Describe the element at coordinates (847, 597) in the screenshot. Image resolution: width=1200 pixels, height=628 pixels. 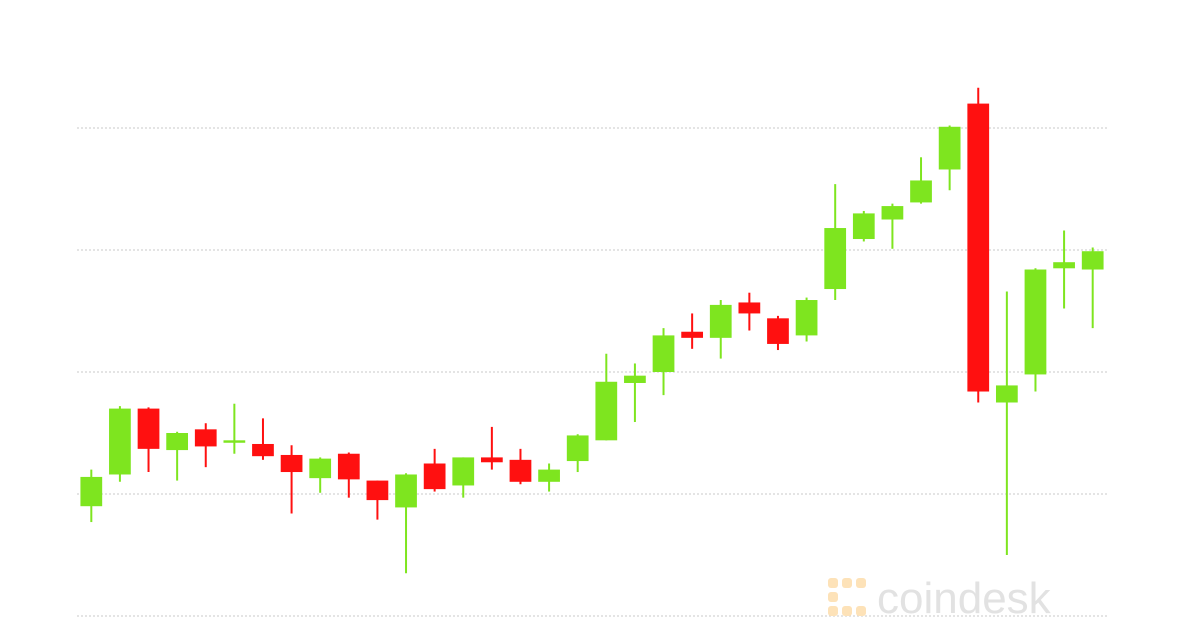
I see `logo-icon` at that location.